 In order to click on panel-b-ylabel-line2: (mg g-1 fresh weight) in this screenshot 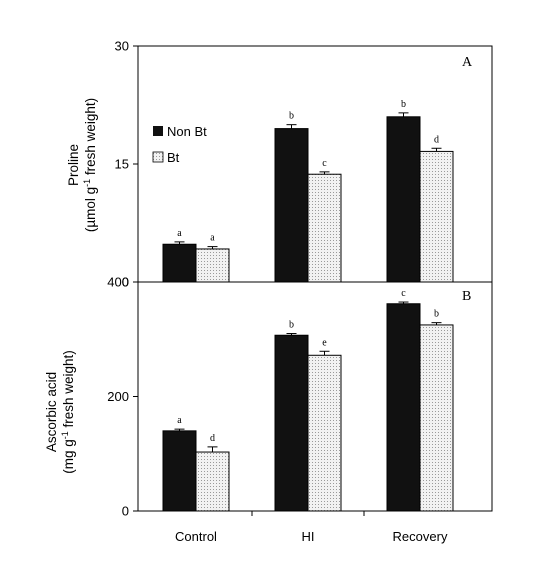, I will do `click(68, 412)`.